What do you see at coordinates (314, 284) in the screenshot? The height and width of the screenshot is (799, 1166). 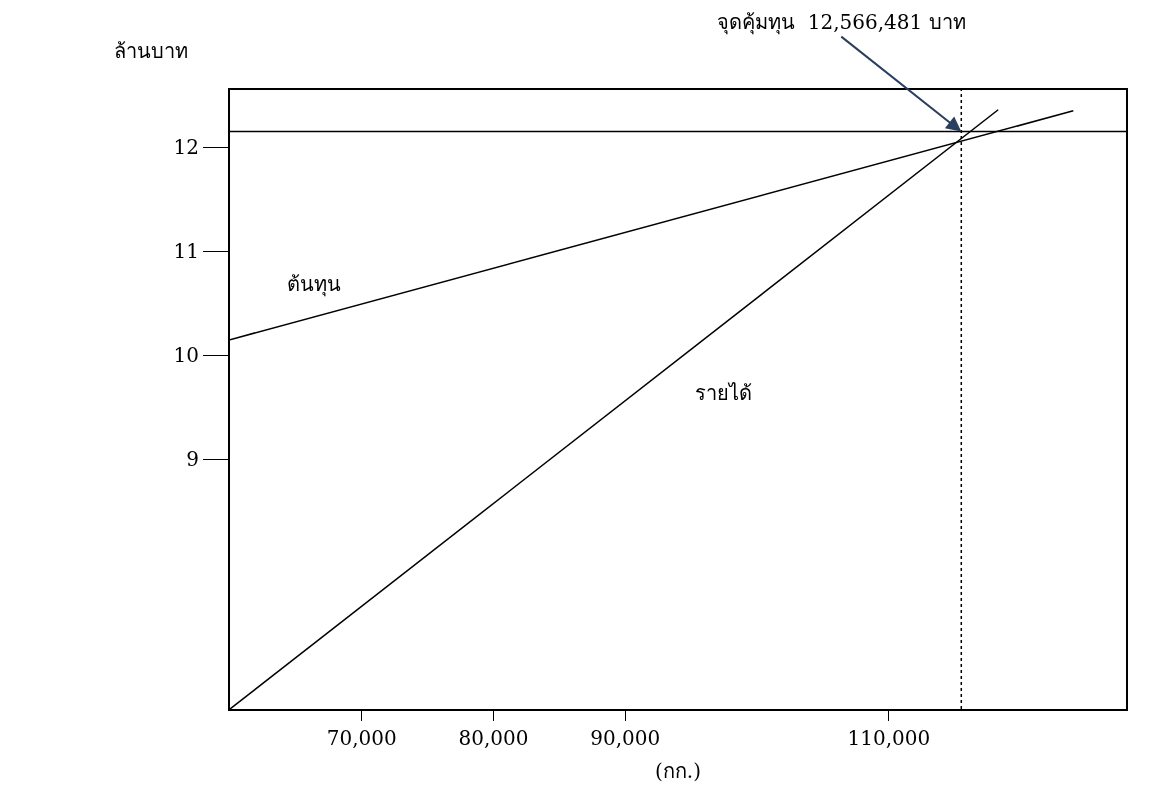 I see `series-label: ต้นทุน` at bounding box center [314, 284].